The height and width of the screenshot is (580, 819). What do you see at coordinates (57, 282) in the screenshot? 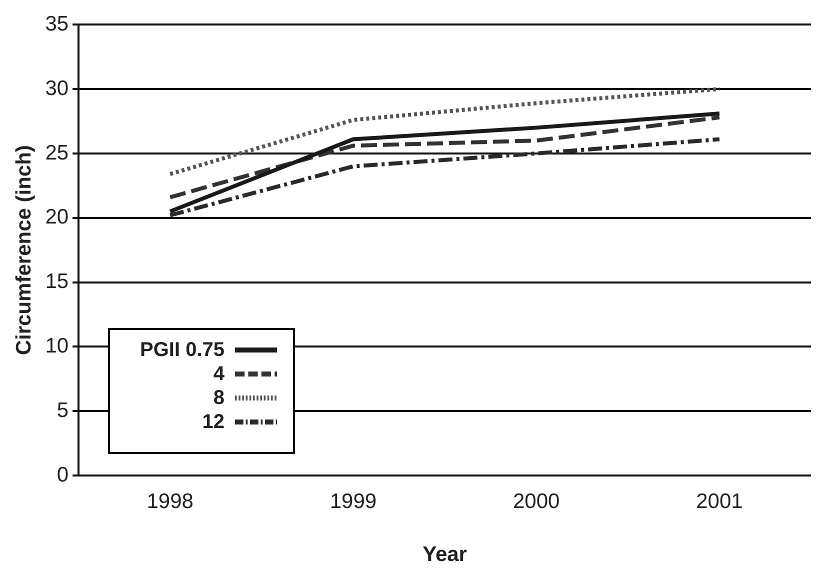
I see `y-tick-label: 15` at bounding box center [57, 282].